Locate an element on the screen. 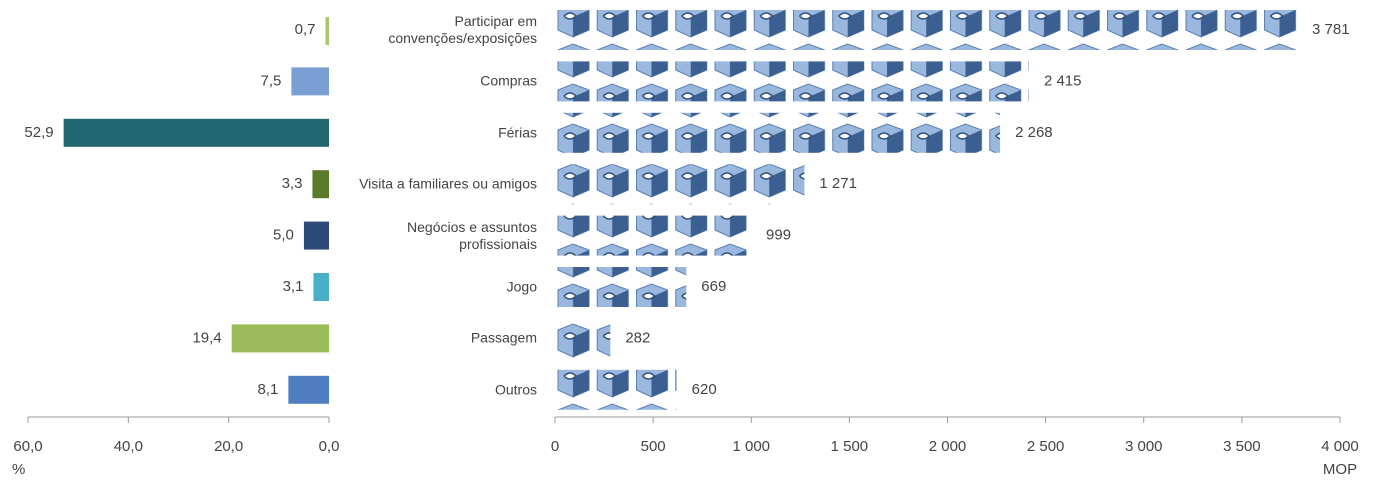 Image resolution: width=1380 pixels, height=486 pixels. value-label: 3,1 is located at coordinates (293, 286).